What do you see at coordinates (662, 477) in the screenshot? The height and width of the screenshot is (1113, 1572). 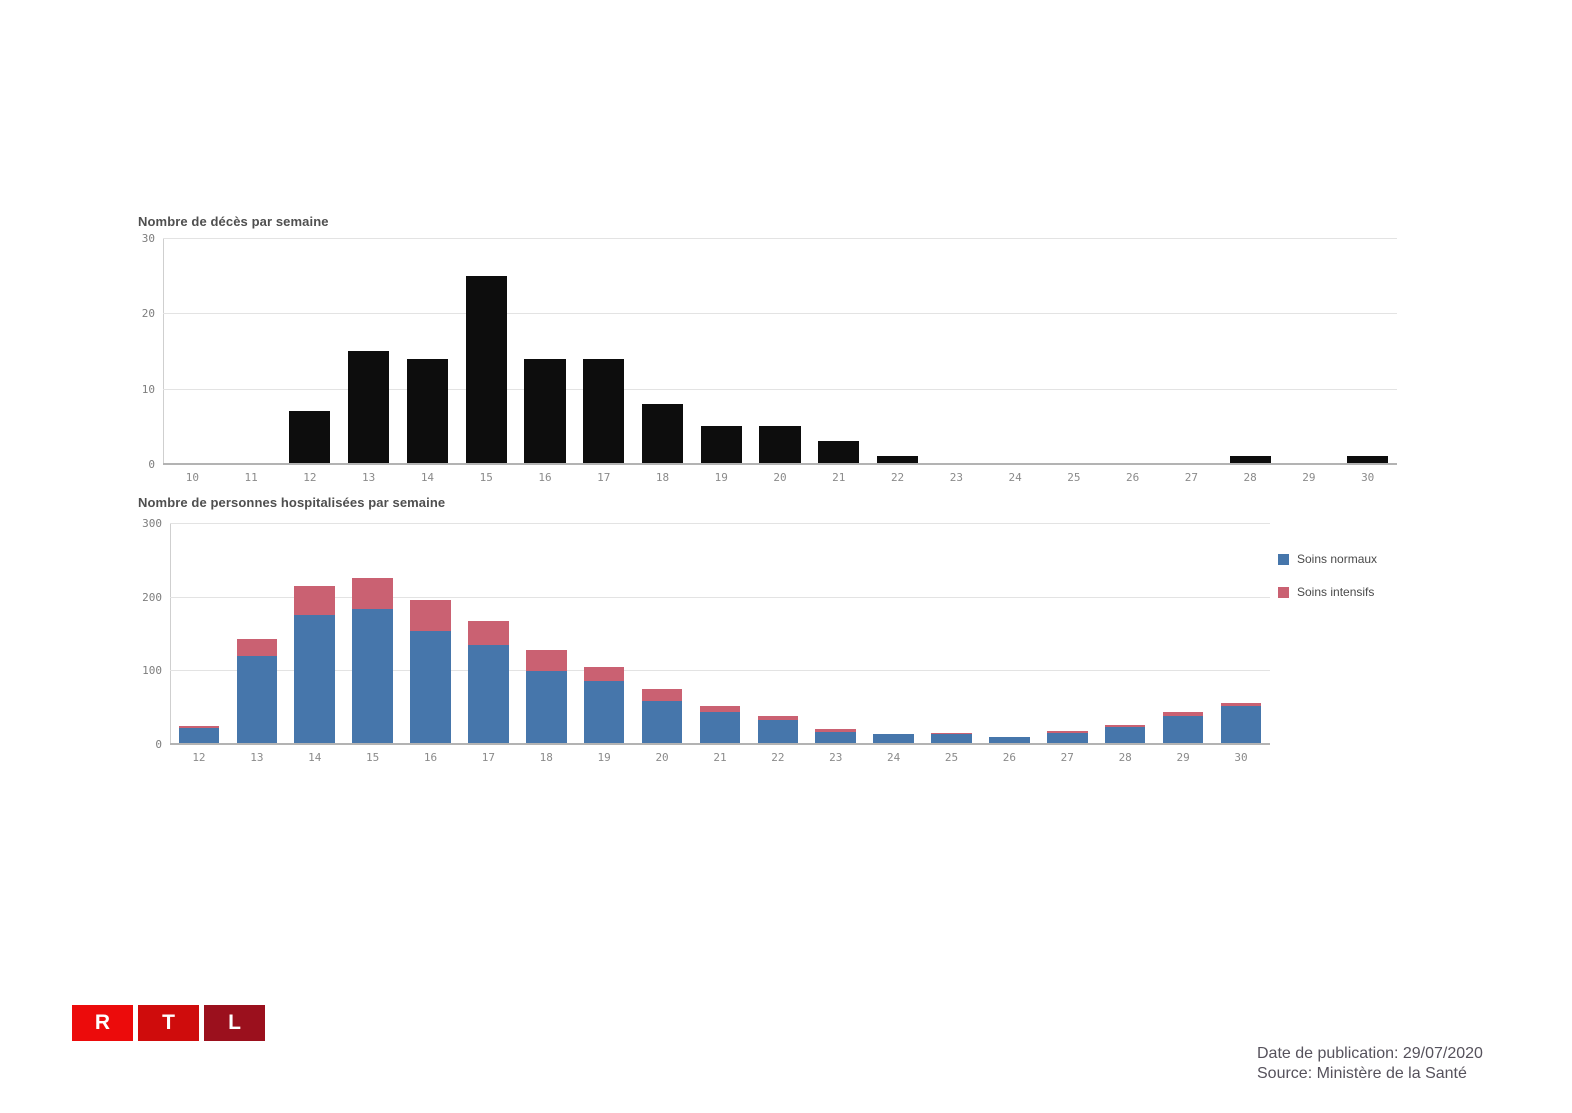 I see `x-axis-tick-18: 18` at bounding box center [662, 477].